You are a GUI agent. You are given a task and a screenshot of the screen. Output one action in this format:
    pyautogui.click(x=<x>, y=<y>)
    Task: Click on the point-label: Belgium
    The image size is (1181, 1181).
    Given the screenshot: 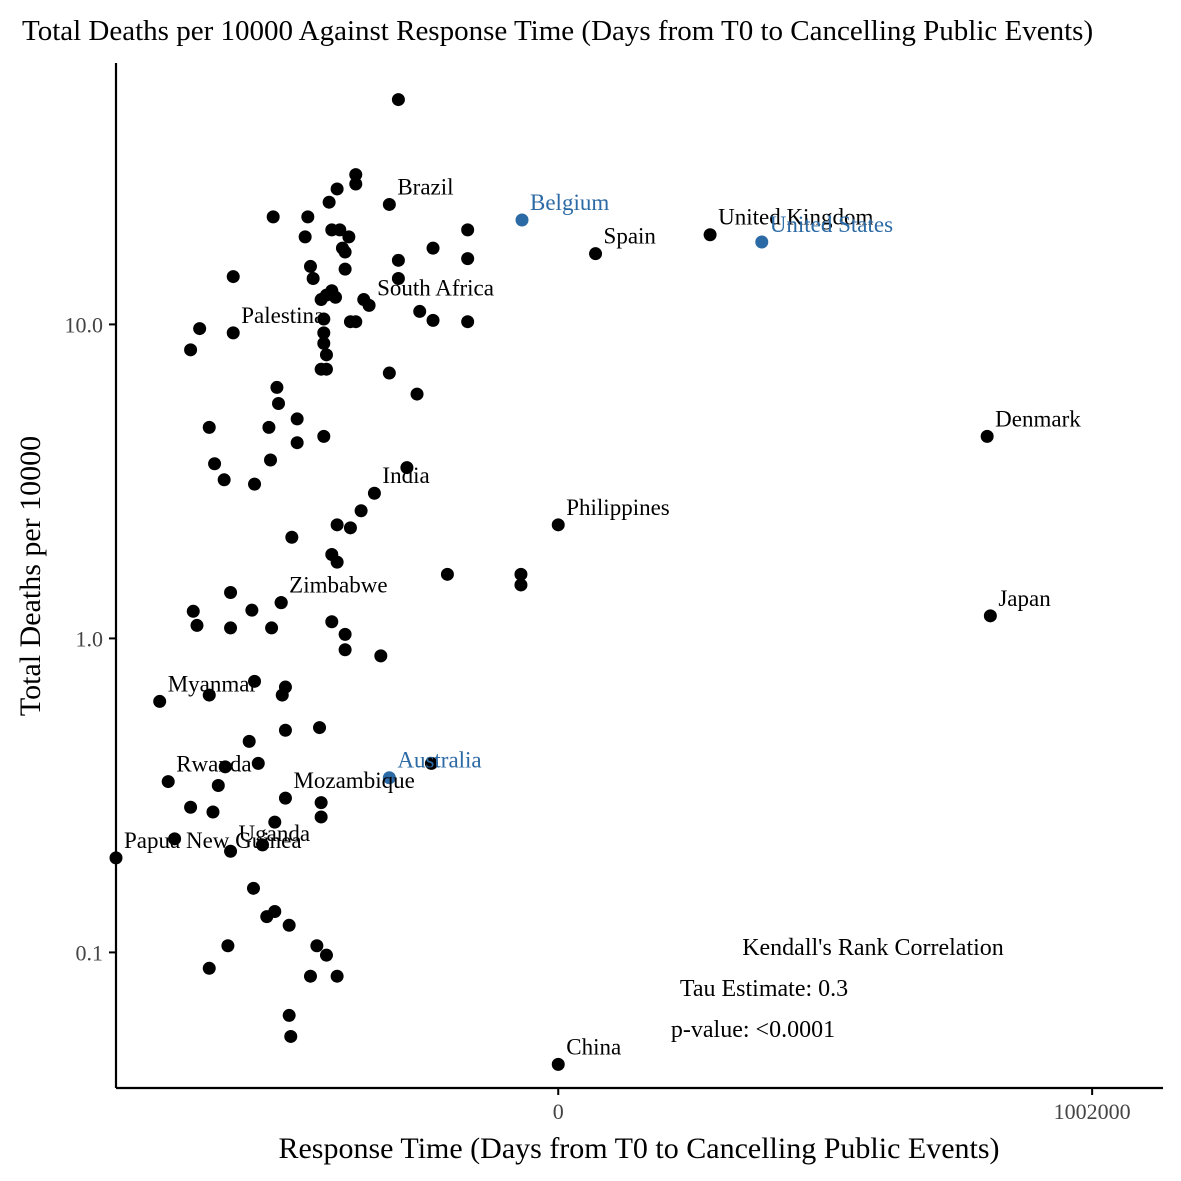 What is the action you would take?
    pyautogui.click(x=569, y=202)
    